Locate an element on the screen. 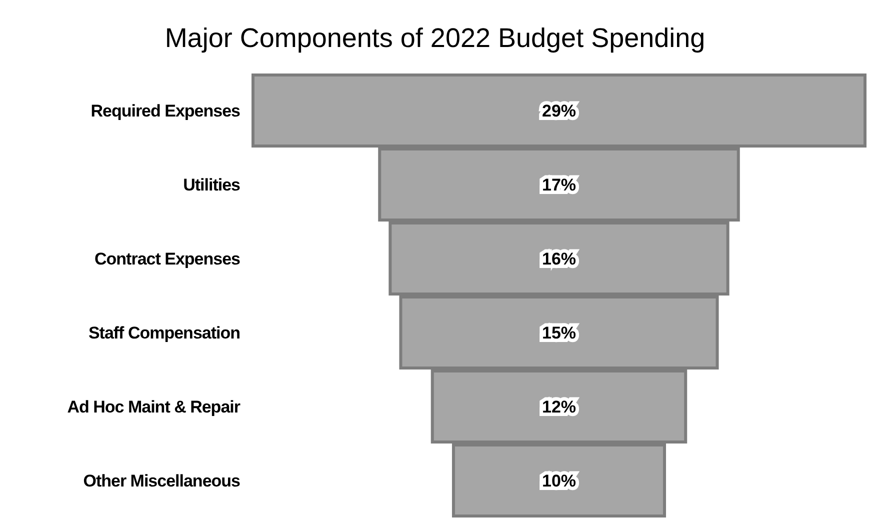  category-label: Required Expenses is located at coordinates (165, 110).